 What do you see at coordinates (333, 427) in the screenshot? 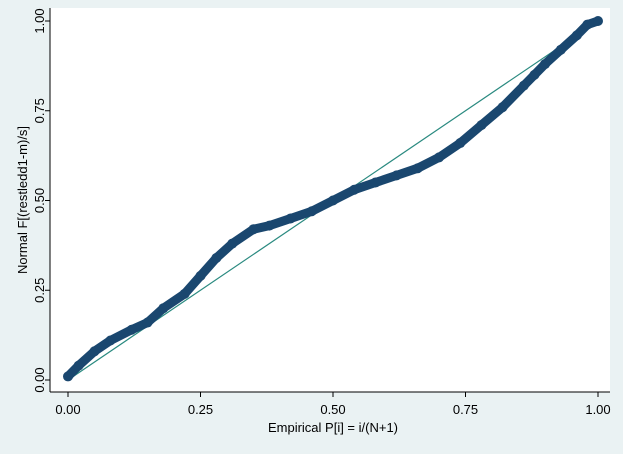
I see `x-axis-title: Empirical P[i] = i/(N+1)` at bounding box center [333, 427].